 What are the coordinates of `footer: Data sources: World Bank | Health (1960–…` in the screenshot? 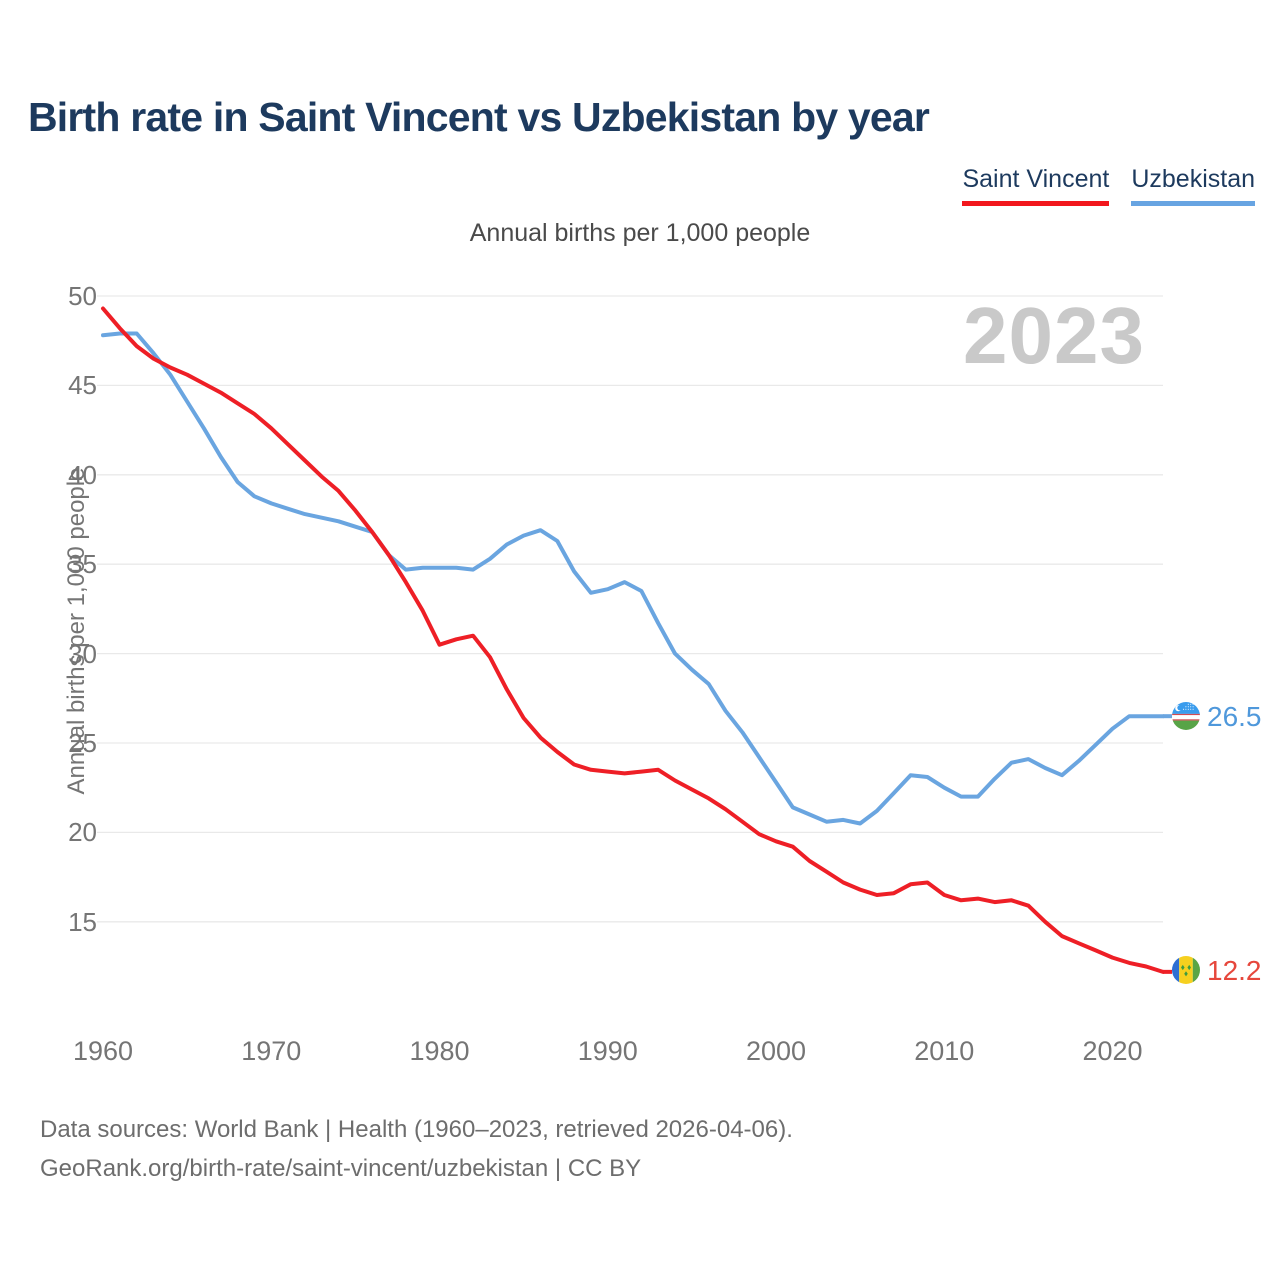 It's located at (416, 1149).